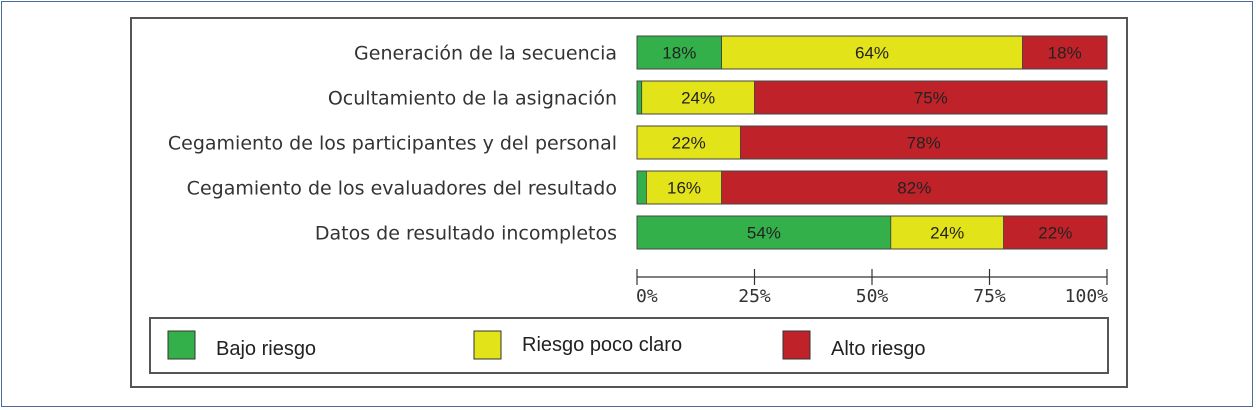  I want to click on x-tick-label: 50%, so click(872, 296).